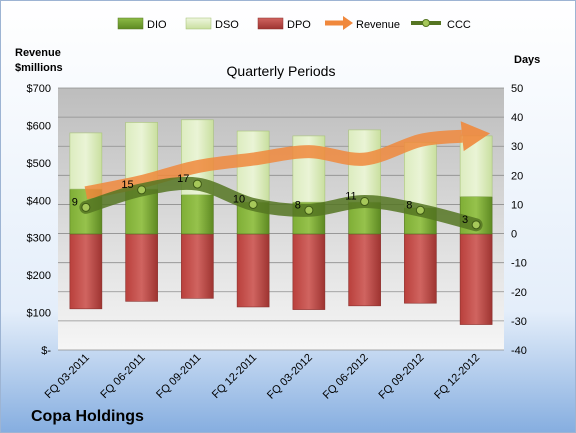  I want to click on right-axis-title: Days, so click(527, 60).